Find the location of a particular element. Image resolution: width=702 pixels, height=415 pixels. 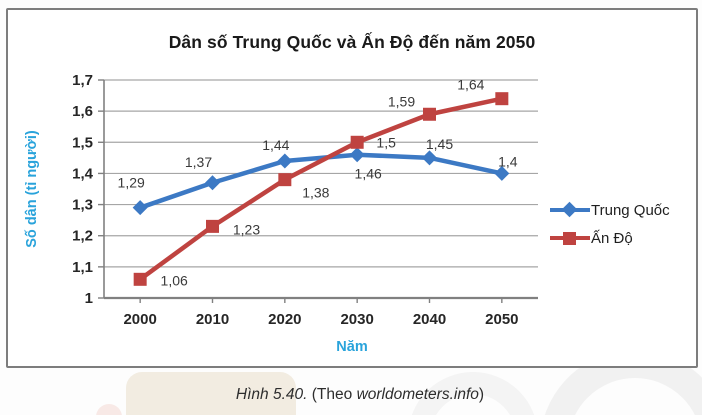

data-point-label: 1,64 is located at coordinates (470, 85).